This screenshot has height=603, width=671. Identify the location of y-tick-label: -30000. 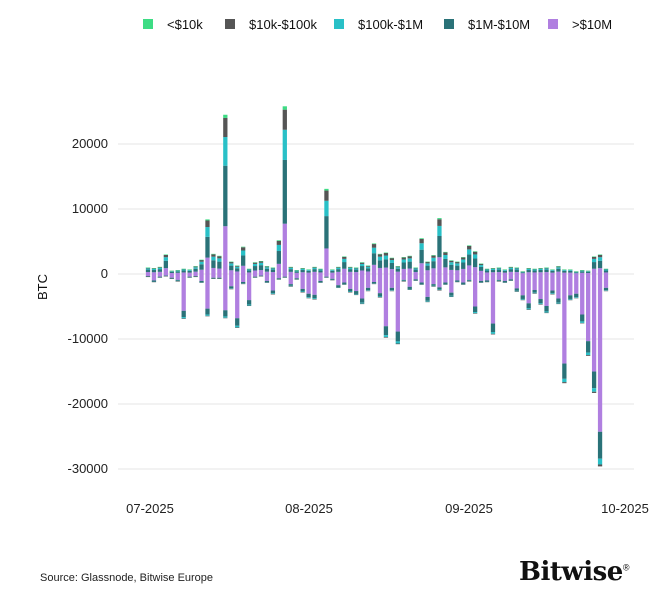
(88, 468).